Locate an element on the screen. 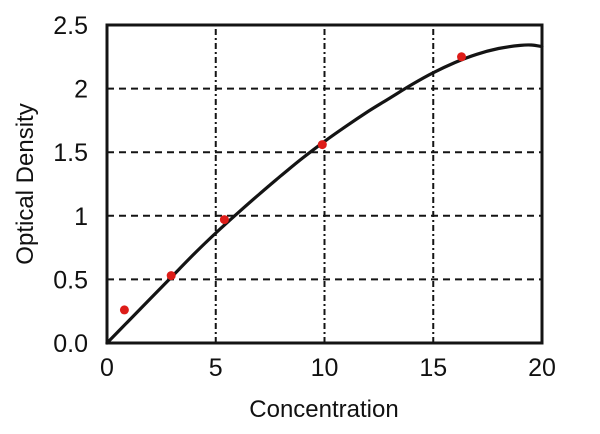 This screenshot has height=434, width=600. x-axis-title: Concentration is located at coordinates (323, 409).